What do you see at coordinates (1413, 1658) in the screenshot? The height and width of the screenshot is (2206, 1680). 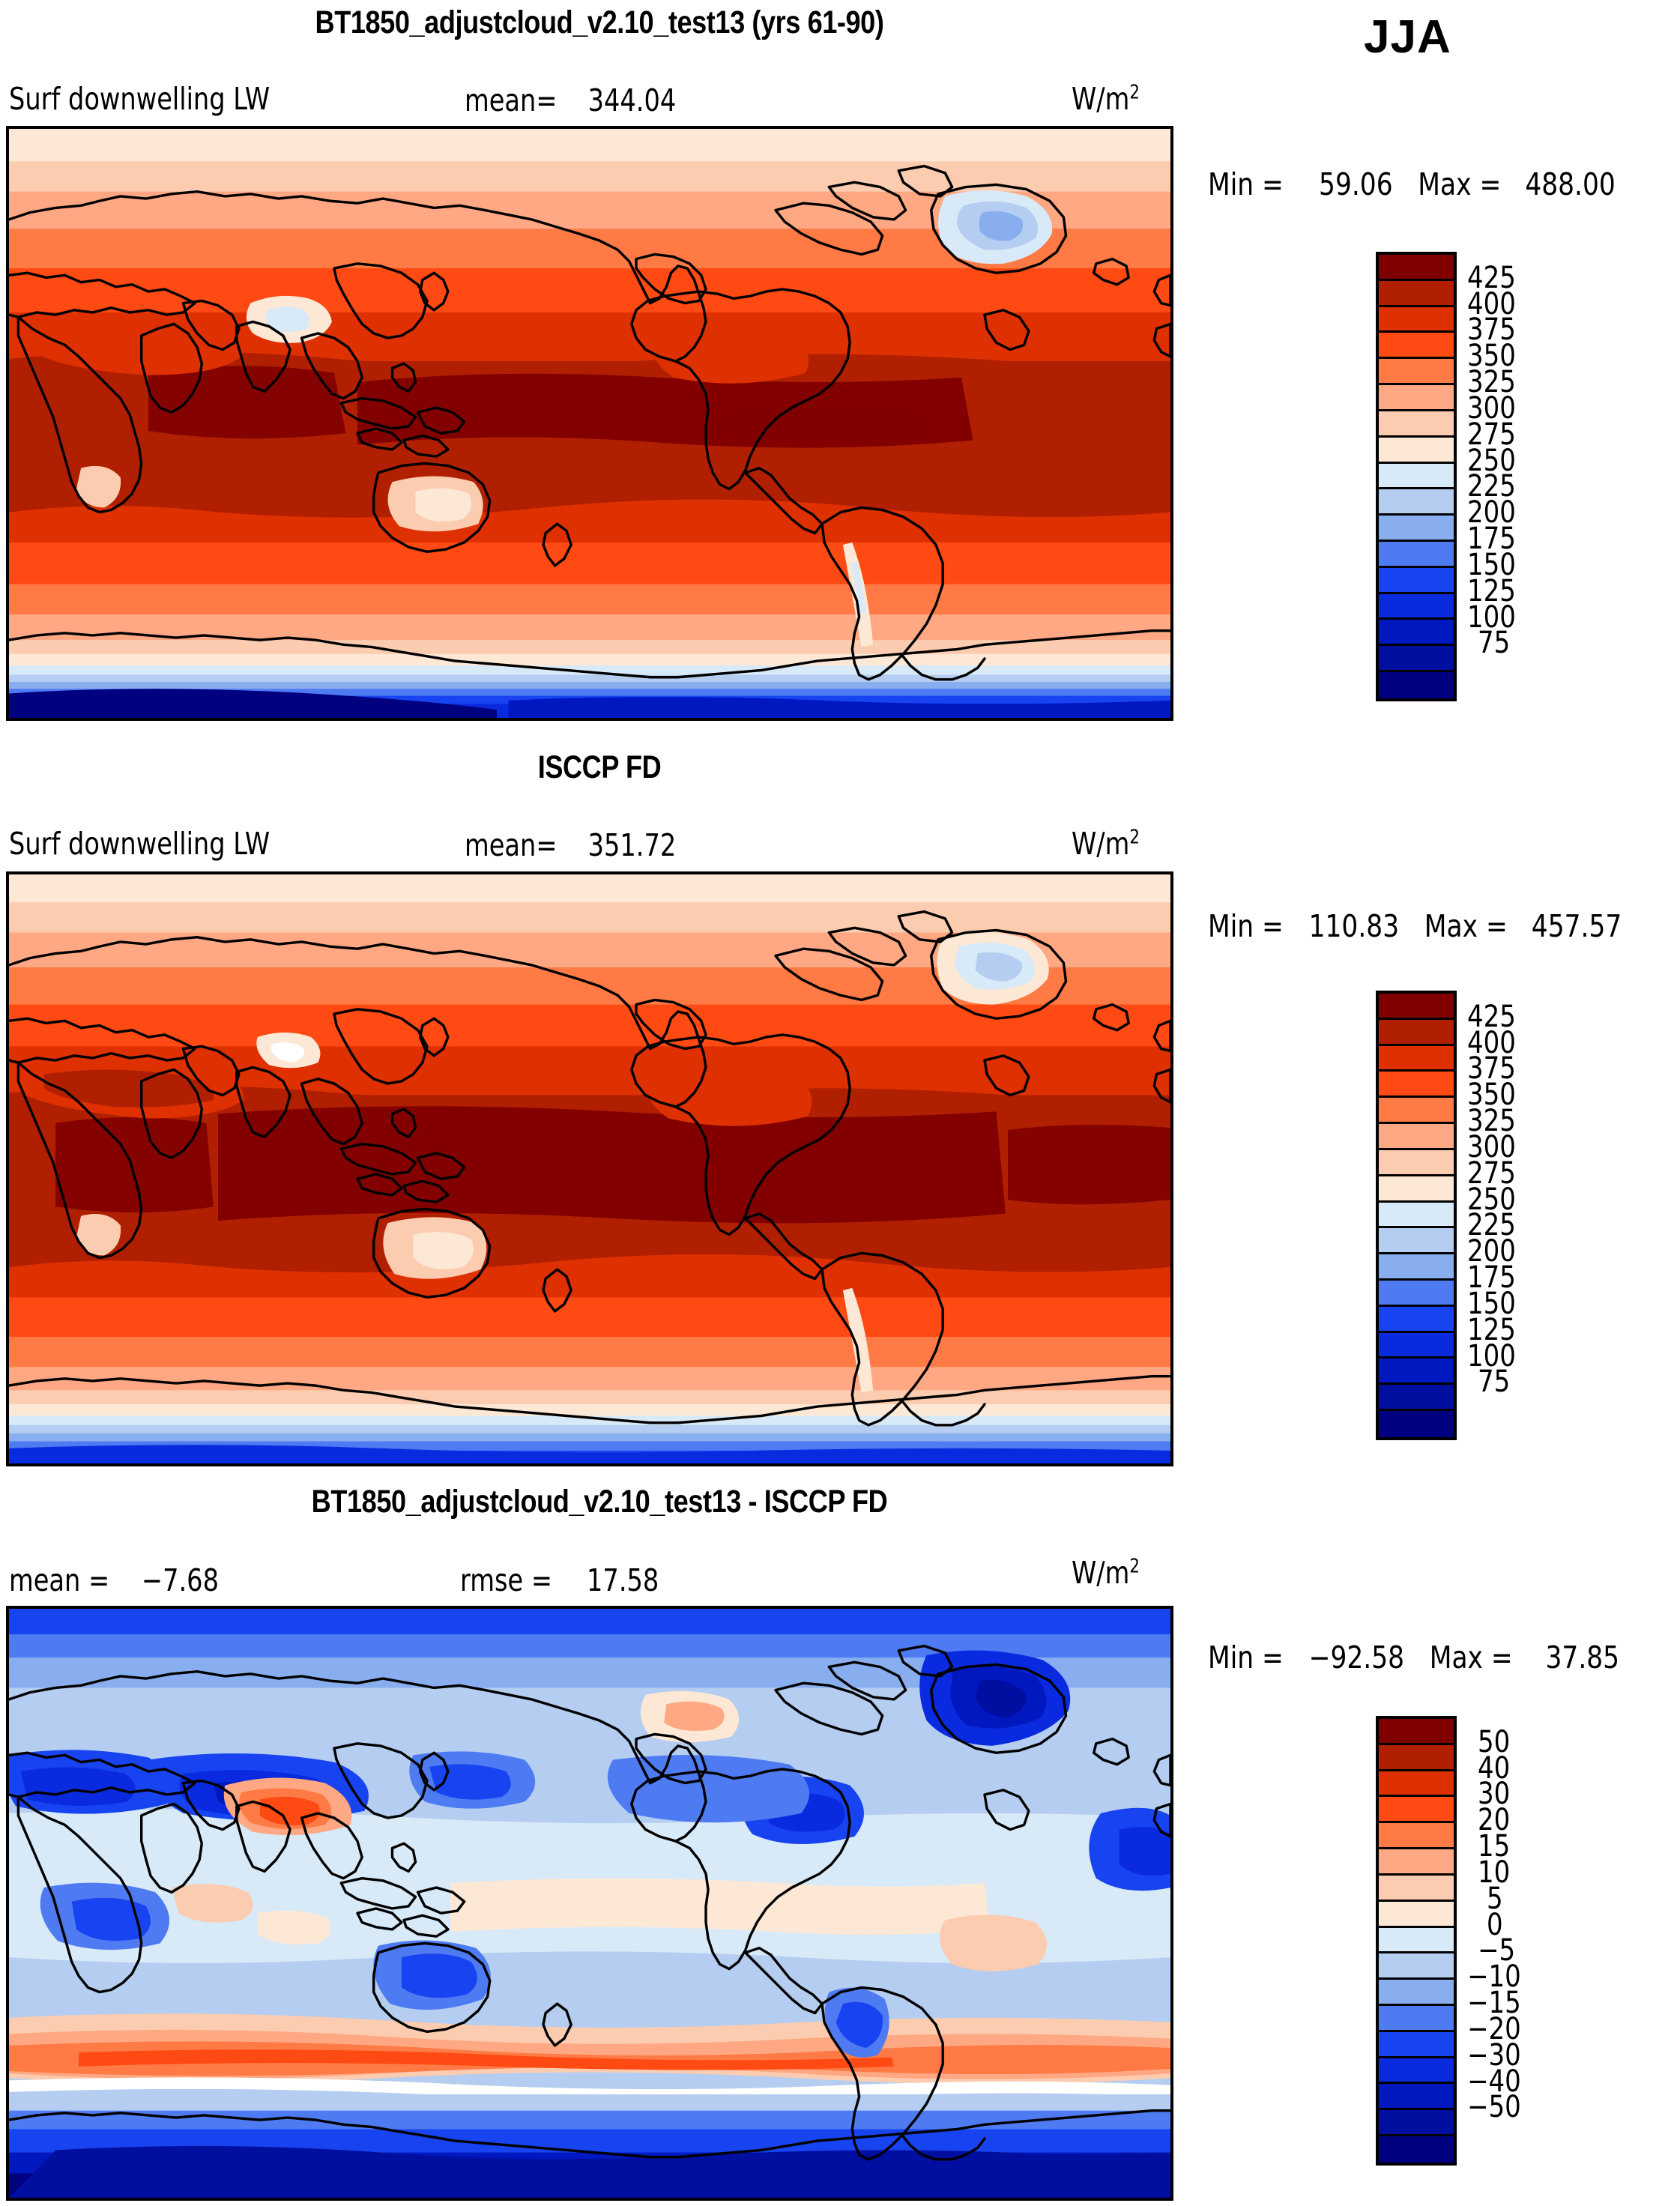 I see `minmax-difference: Min = −92.58 Max = 37.85` at bounding box center [1413, 1658].